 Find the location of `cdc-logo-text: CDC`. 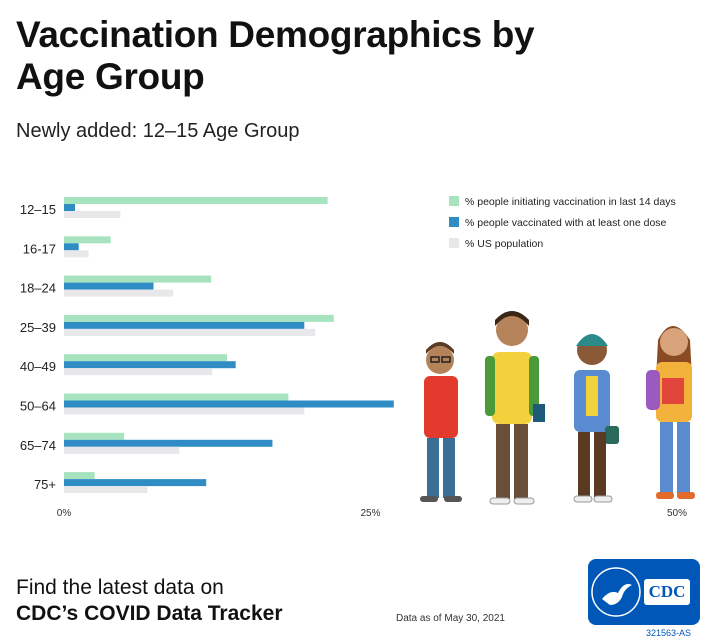

cdc-logo-text: CDC is located at coordinates (667, 592).